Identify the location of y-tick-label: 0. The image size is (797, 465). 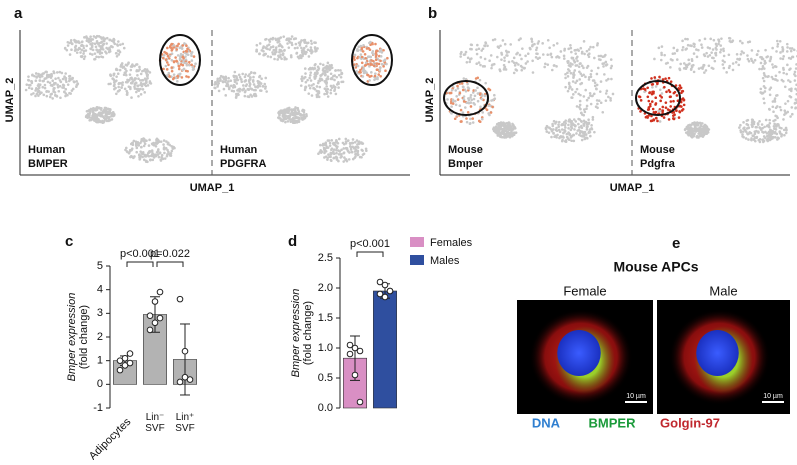
(100, 384).